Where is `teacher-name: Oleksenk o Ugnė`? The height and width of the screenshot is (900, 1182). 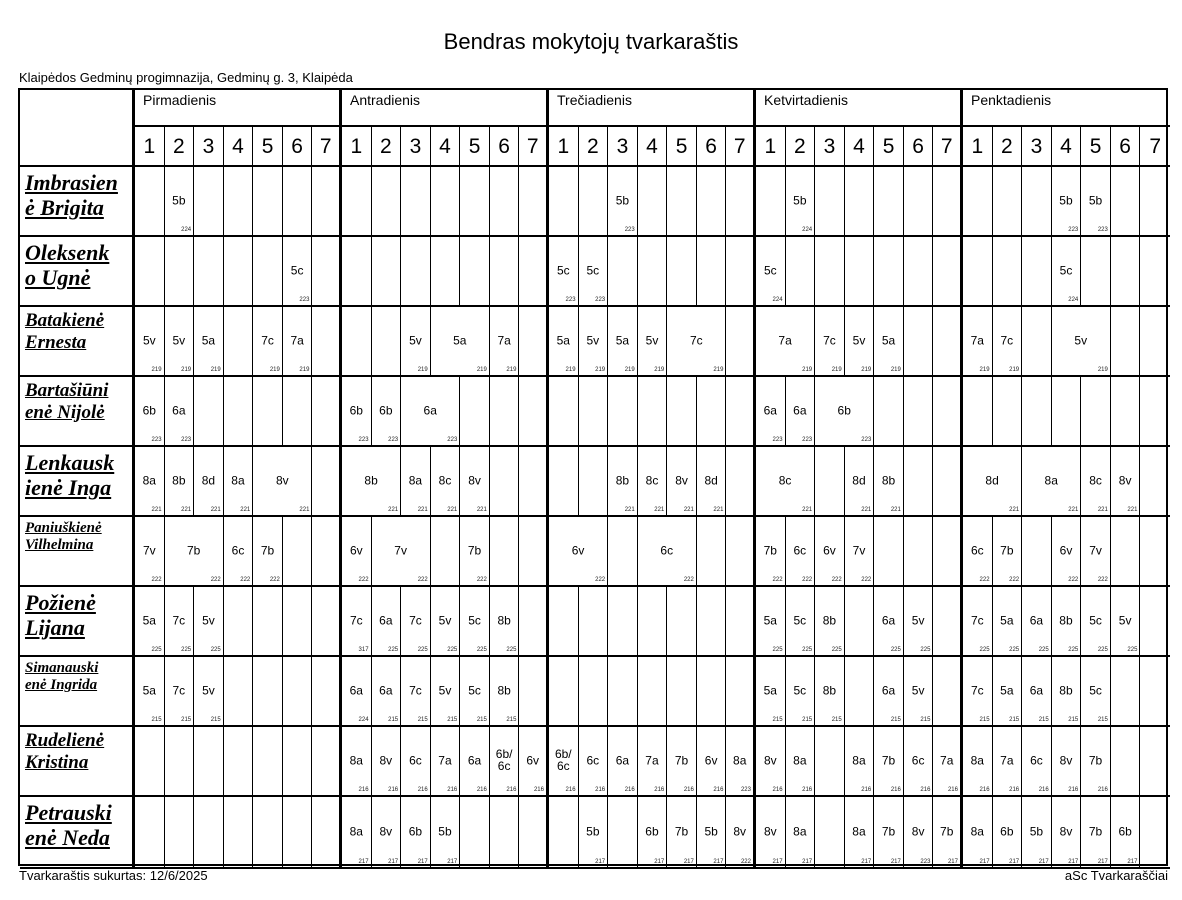 teacher-name: Oleksenk o Ugnė is located at coordinates (76, 264).